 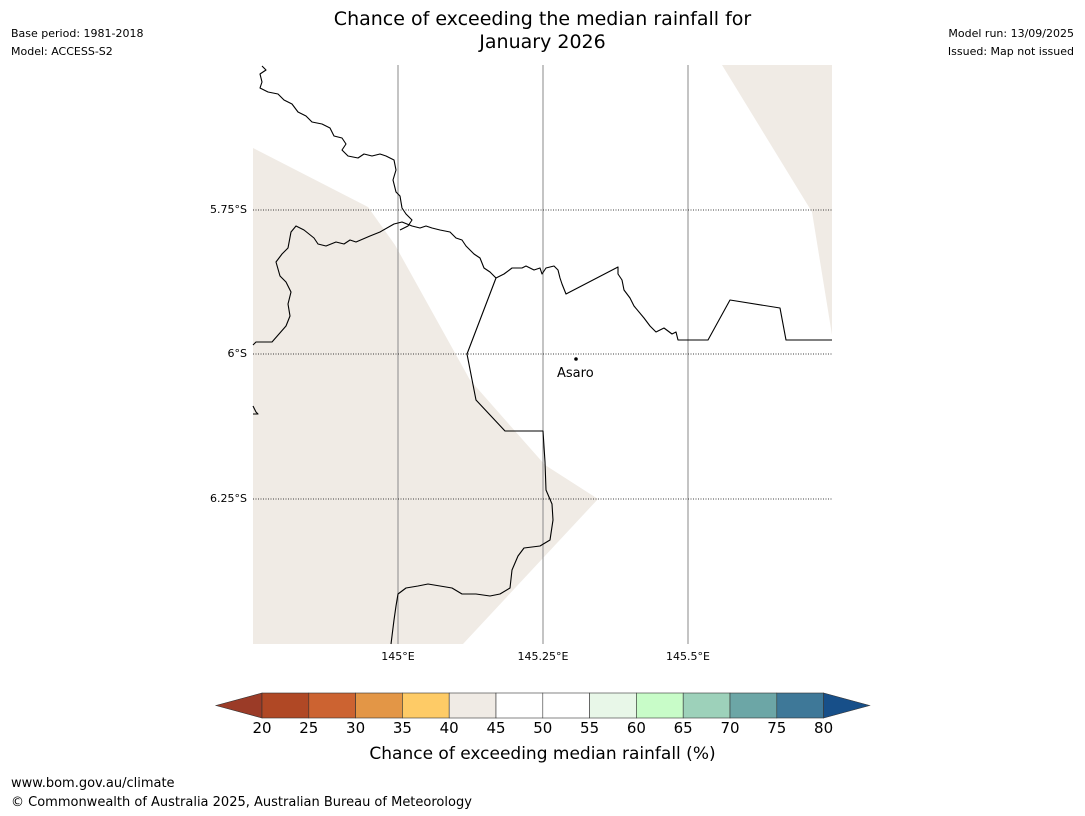 I want to click on base-info: Base period: 1981-2018 Model: ACCESS-S2, so click(x=77, y=43).